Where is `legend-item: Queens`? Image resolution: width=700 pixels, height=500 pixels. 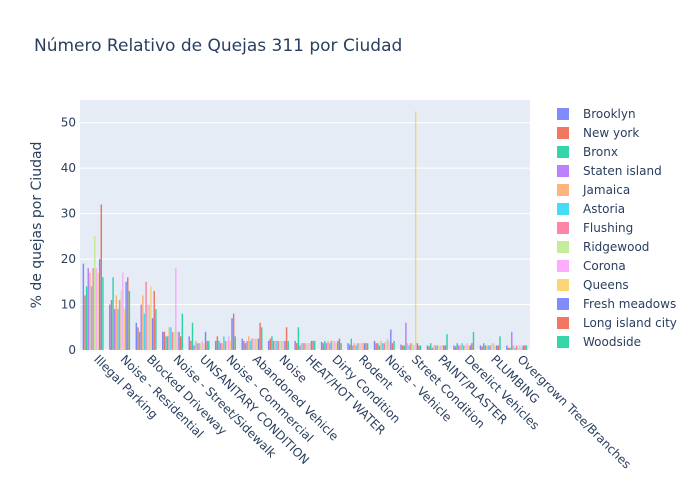 legend-item: Queens is located at coordinates (593, 285).